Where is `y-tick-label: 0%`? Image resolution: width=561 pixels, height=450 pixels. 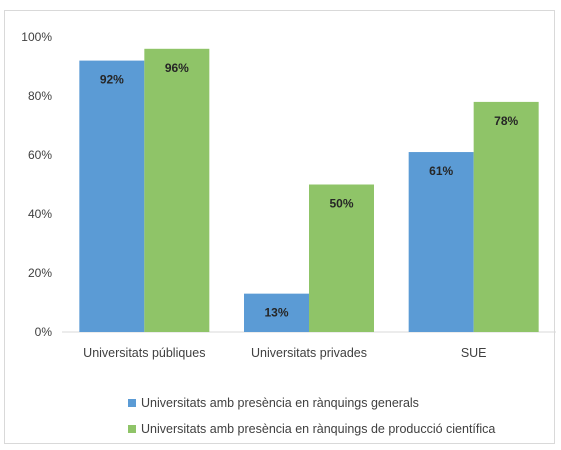 y-tick-label: 0% is located at coordinates (44, 332).